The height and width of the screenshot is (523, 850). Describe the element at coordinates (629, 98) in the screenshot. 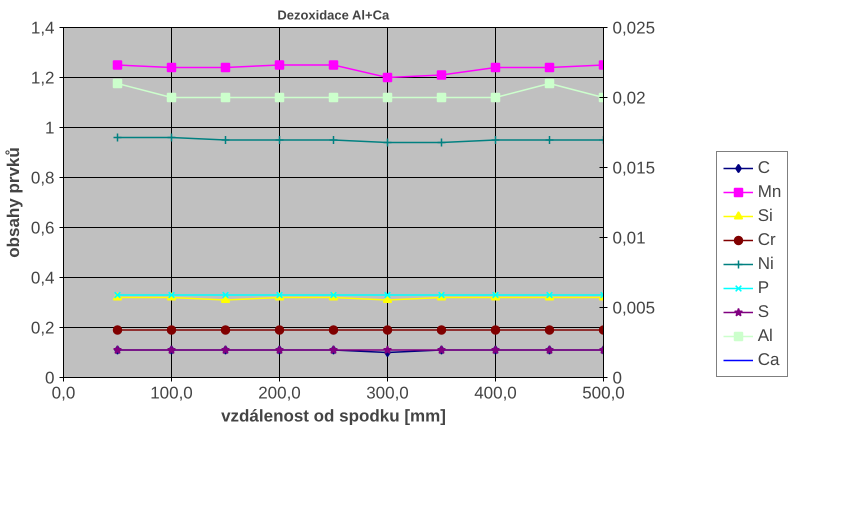

I see `y2-tick-label: 0,02` at that location.